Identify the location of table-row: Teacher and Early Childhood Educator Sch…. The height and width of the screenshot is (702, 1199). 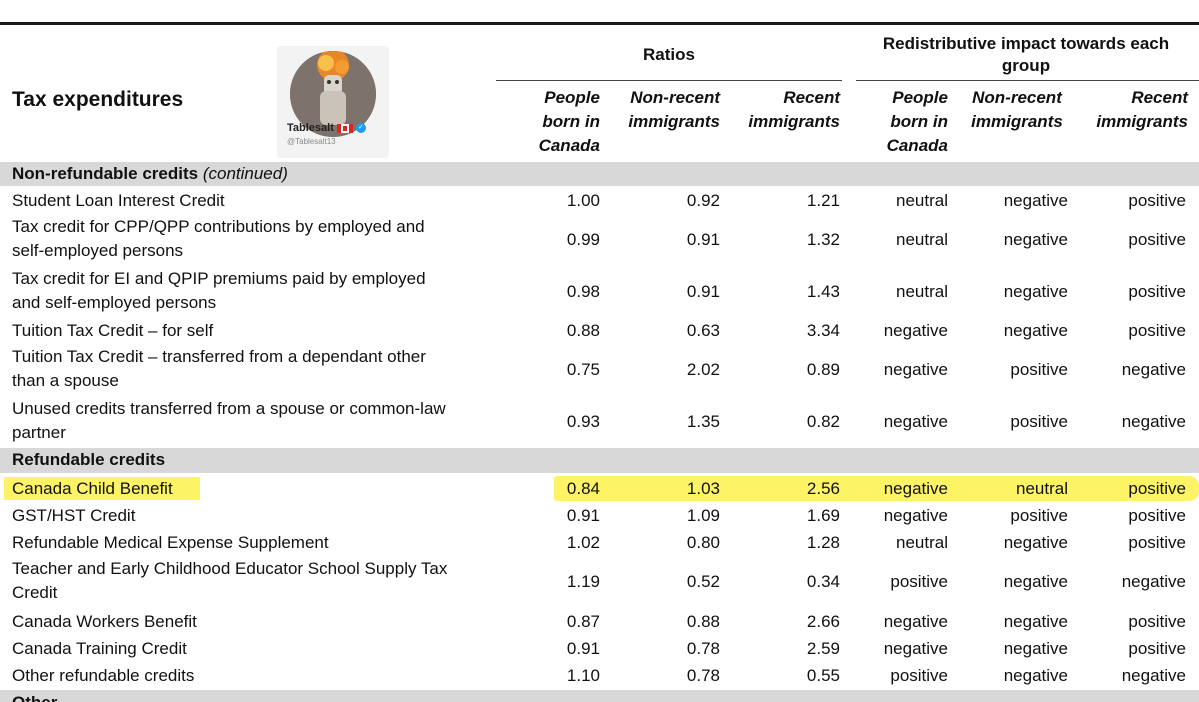
(599, 582).